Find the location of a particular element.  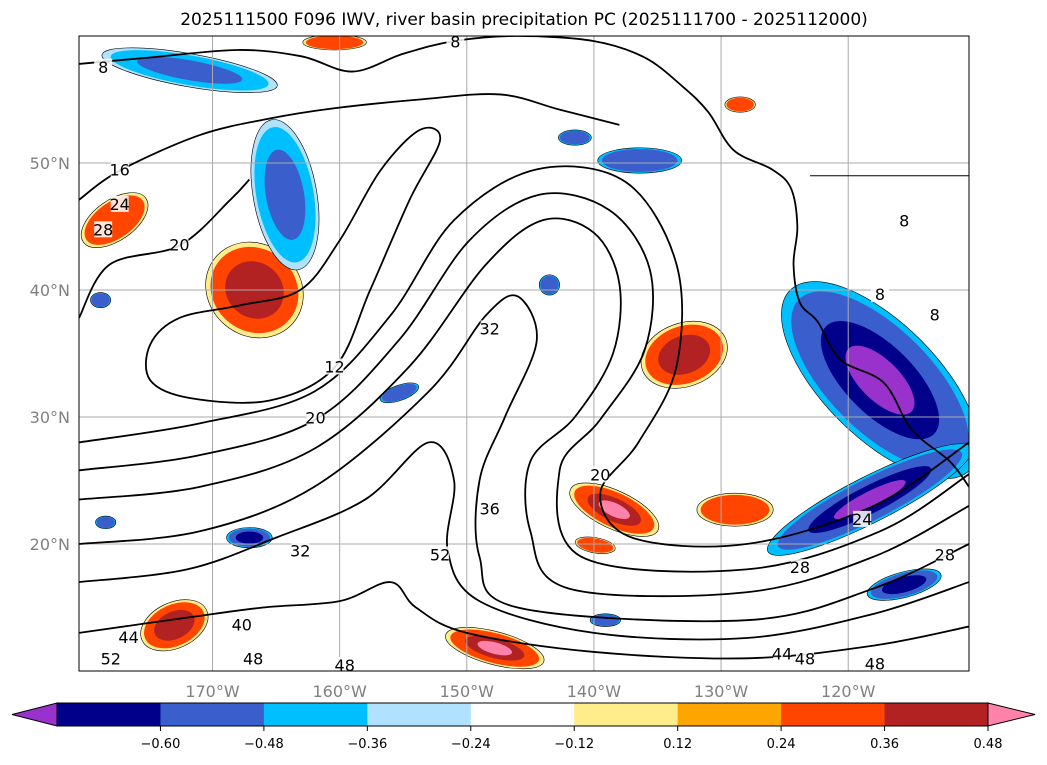

contour-label: 44 is located at coordinates (782, 653).